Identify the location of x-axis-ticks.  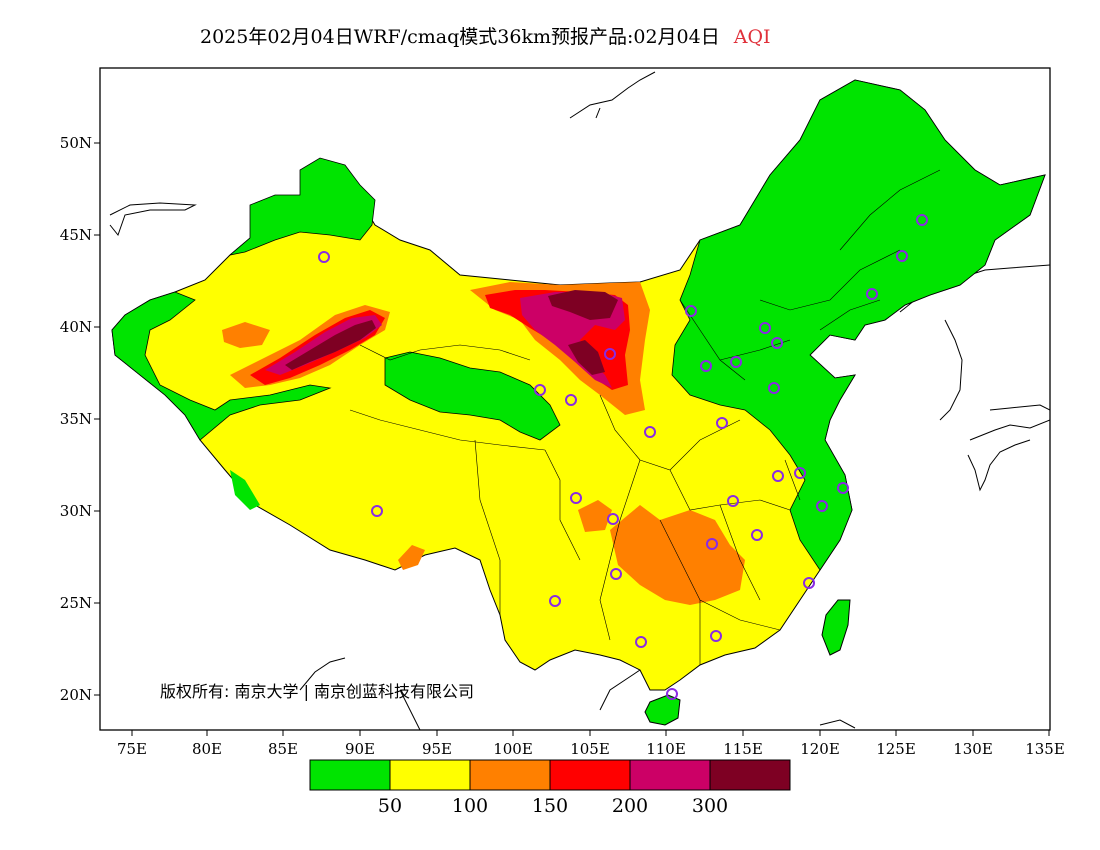
(590, 733).